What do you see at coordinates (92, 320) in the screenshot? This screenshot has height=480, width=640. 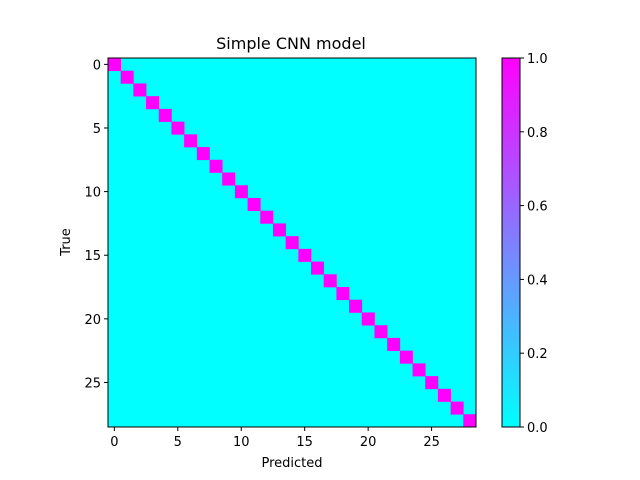 I see `y-tick-label: 20` at bounding box center [92, 320].